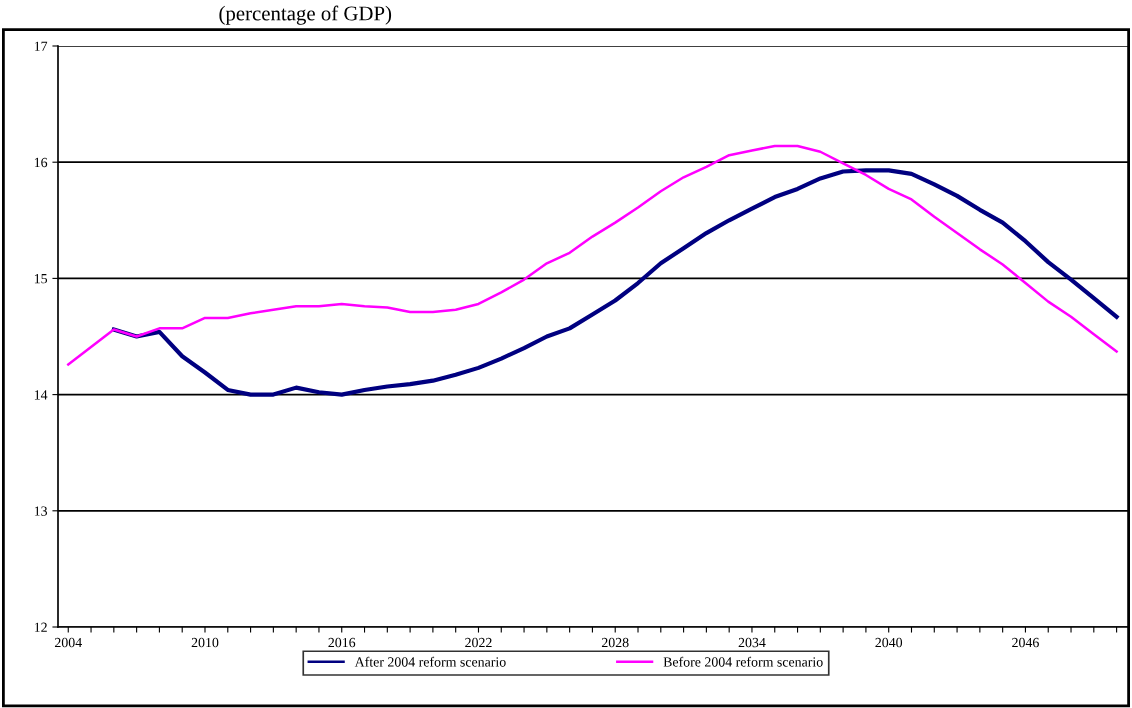 The width and height of the screenshot is (1132, 708). I want to click on x-tick-label: 2034, so click(752, 642).